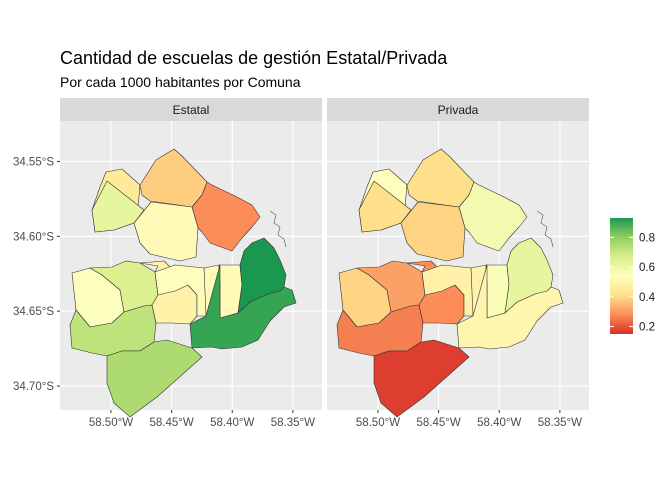 The image size is (672, 480). Describe the element at coordinates (621, 276) in the screenshot. I see `legend-colorbar` at that location.